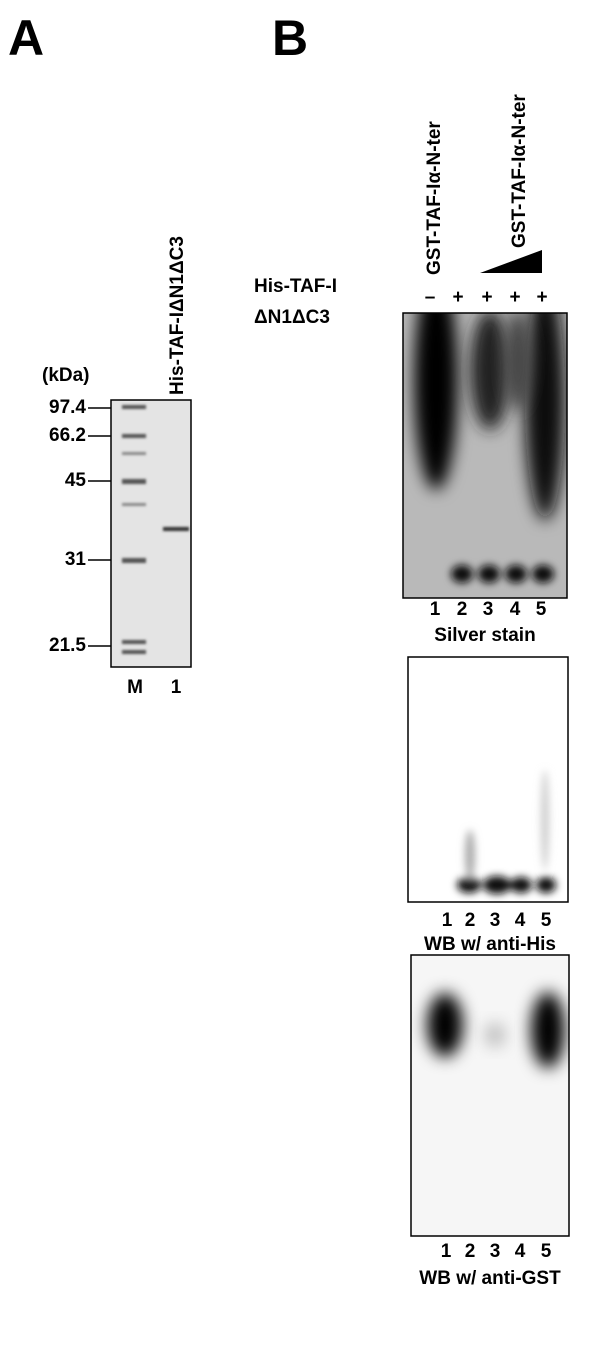 The height and width of the screenshot is (1351, 597). I want to click on blot, so click(488, 779).